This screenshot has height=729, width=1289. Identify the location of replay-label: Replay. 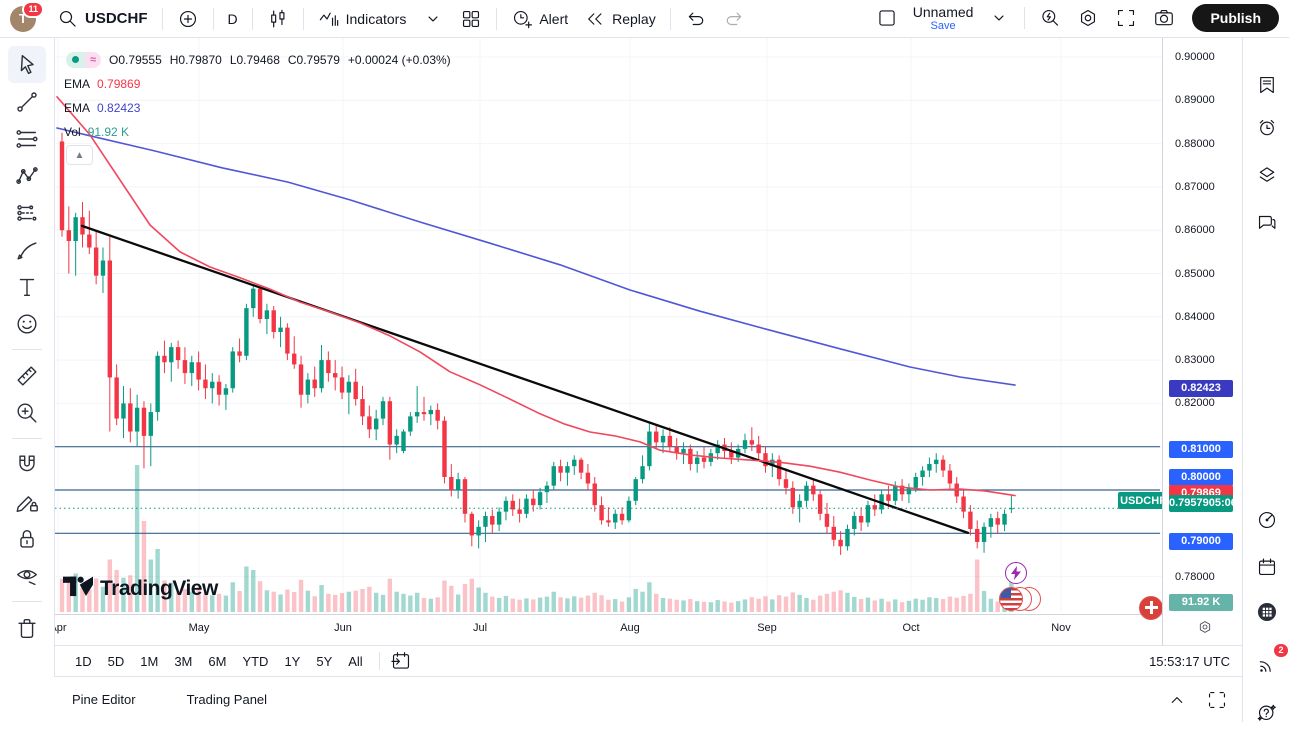
(634, 18).